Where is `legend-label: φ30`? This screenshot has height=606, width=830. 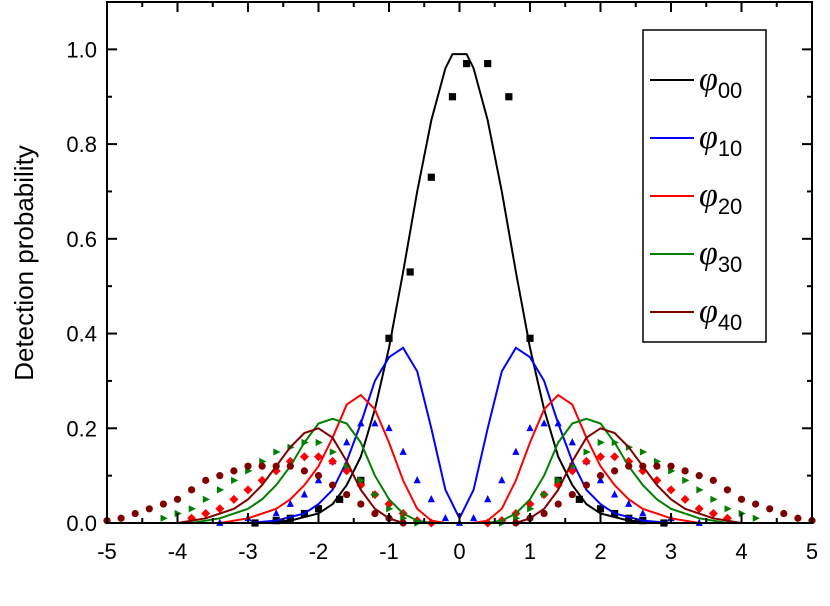
legend-label: φ30 is located at coordinates (720, 256).